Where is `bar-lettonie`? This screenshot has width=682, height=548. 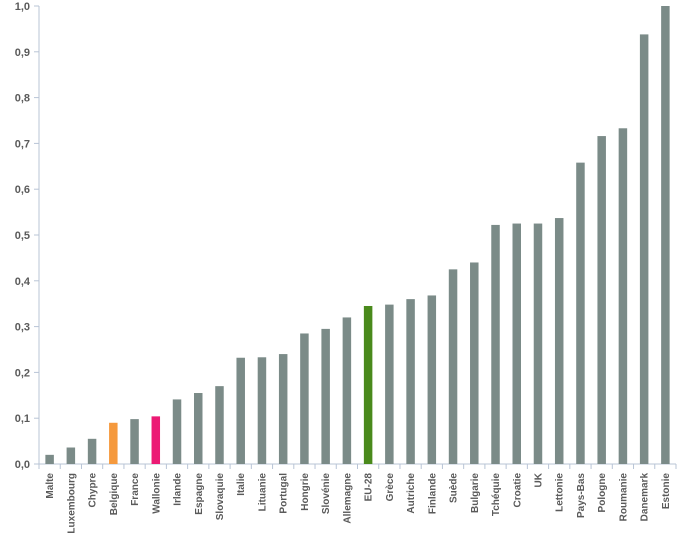
bar-lettonie is located at coordinates (559, 341).